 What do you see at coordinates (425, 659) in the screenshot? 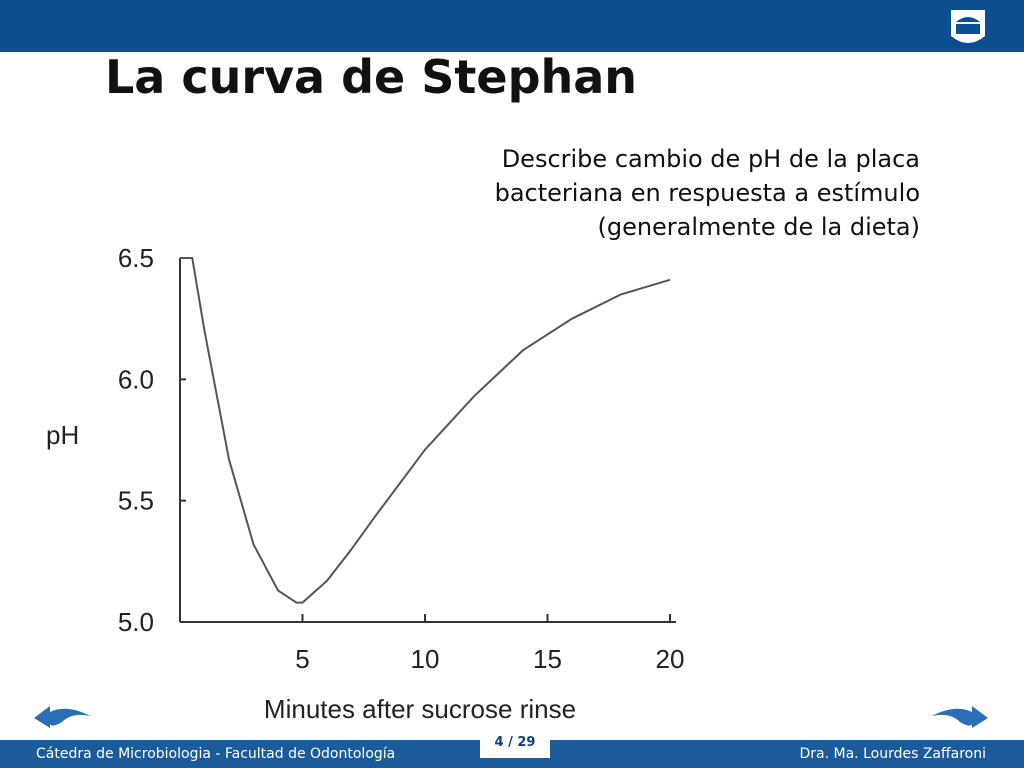
I see `x-tick-label: 10` at bounding box center [425, 659].